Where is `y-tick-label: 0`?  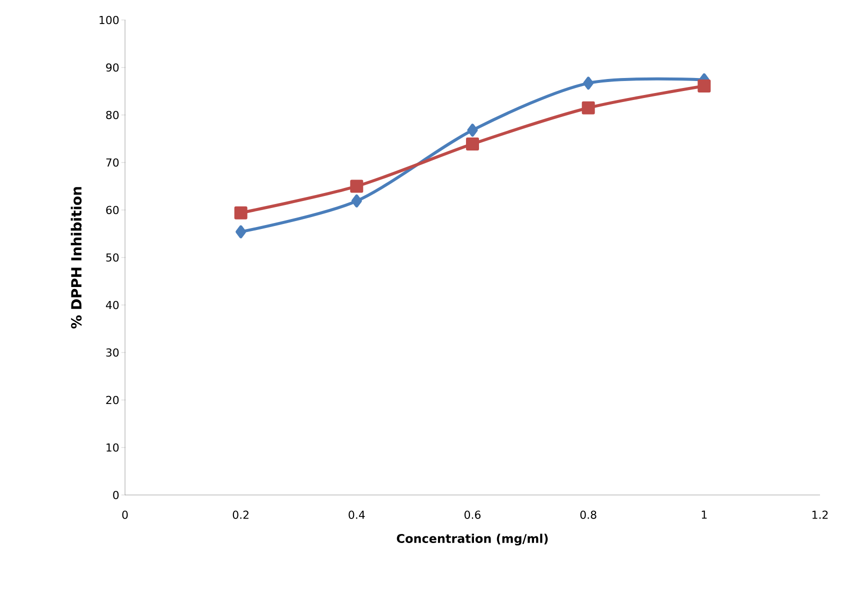
y-tick-label: 0 is located at coordinates (116, 495).